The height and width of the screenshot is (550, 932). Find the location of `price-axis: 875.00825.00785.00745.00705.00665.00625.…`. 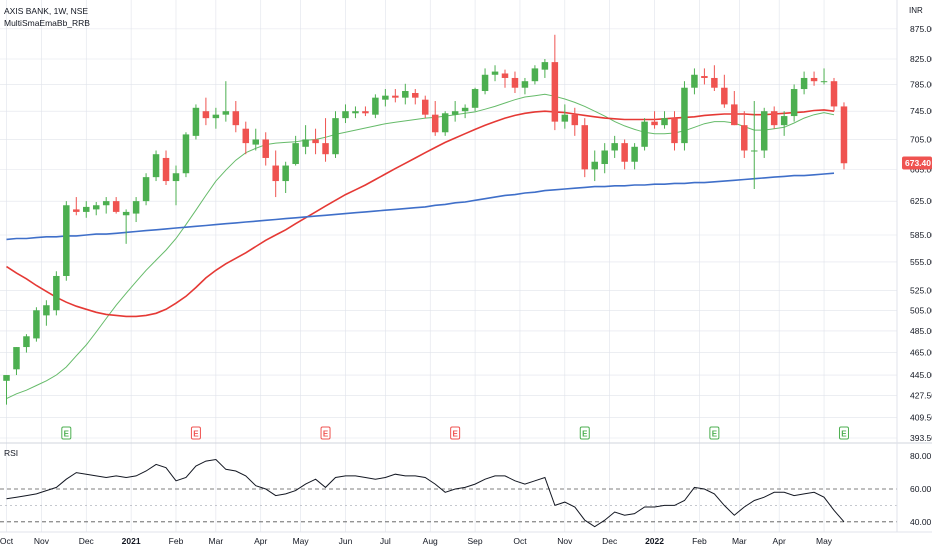

price-axis: 875.00825.00785.00745.00705.00665.00625.… is located at coordinates (921, 233).